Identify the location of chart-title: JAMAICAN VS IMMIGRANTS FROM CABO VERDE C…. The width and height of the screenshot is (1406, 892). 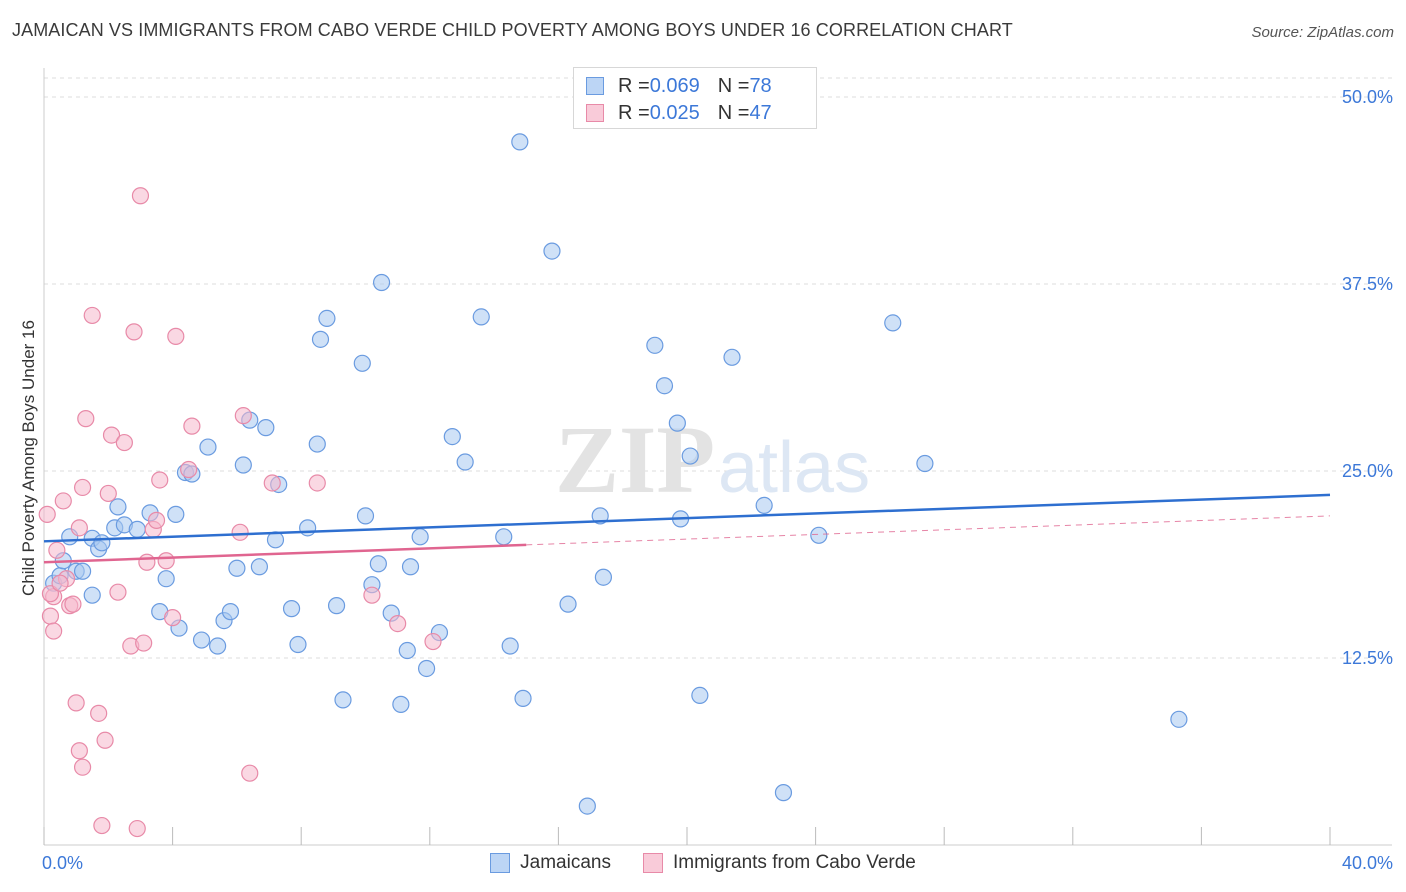
(512, 30).